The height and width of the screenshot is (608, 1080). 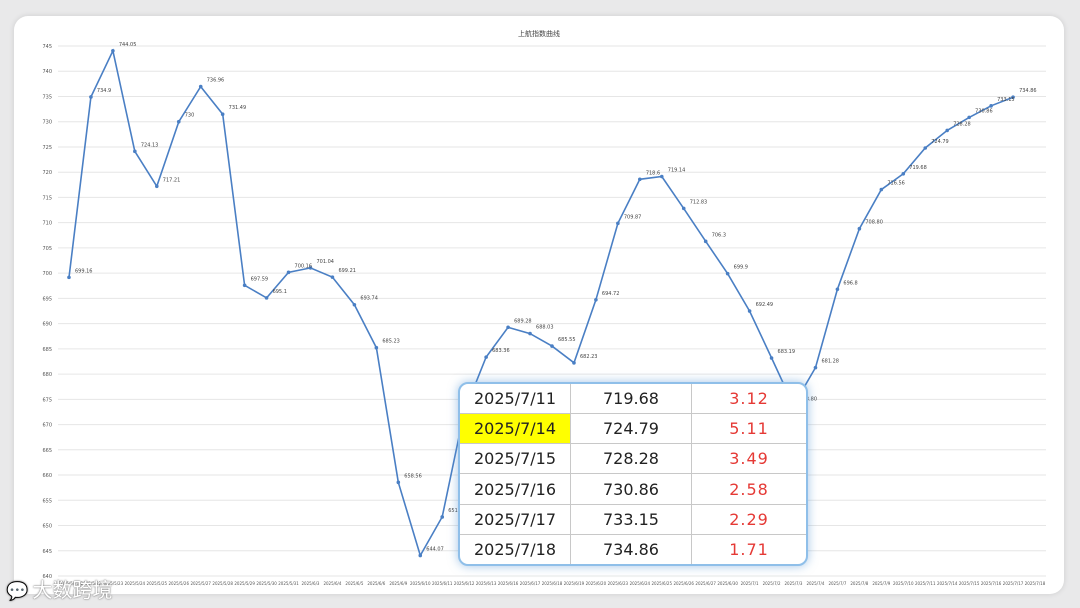 What do you see at coordinates (266, 583) in the screenshot?
I see `x-tick-label: 2025/5/30` at bounding box center [266, 583].